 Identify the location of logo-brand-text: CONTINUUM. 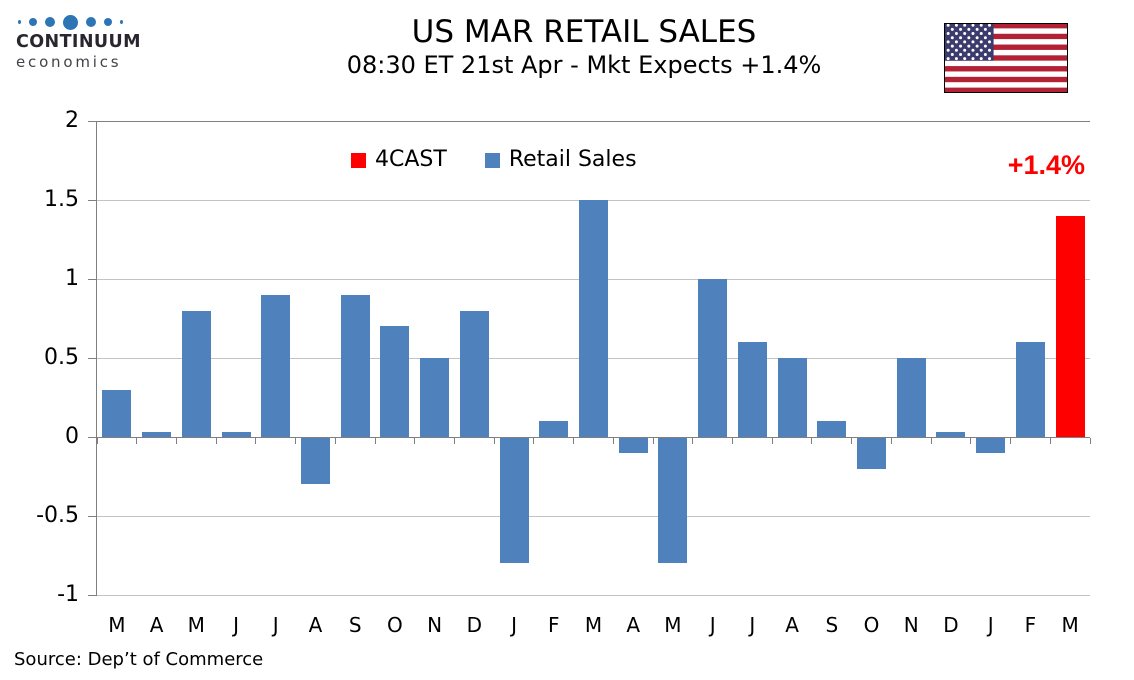
(78, 42).